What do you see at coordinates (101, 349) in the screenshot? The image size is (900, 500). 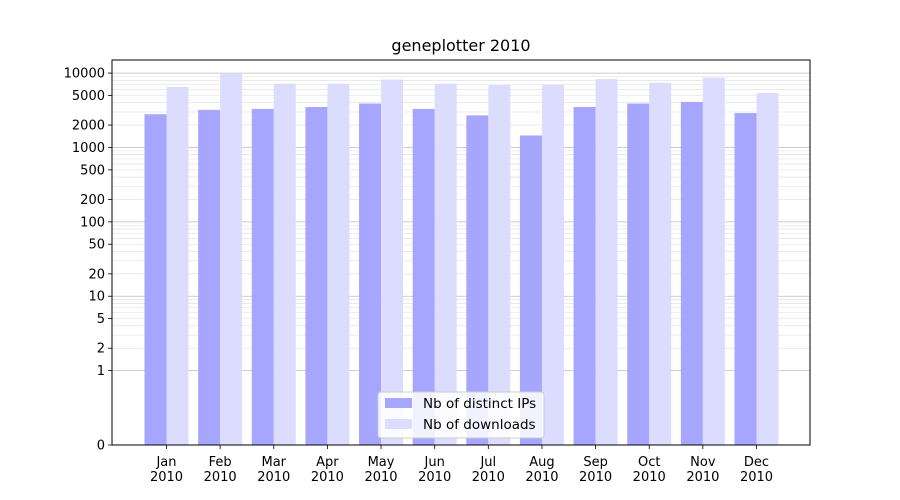 I see `y-tick-label: 2` at bounding box center [101, 349].